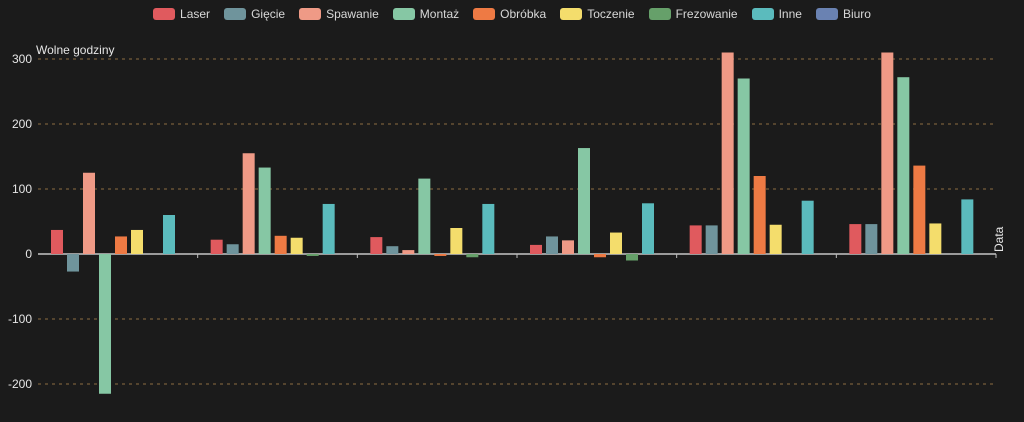 This screenshot has height=422, width=1024. I want to click on legend-label: Inne, so click(790, 14).